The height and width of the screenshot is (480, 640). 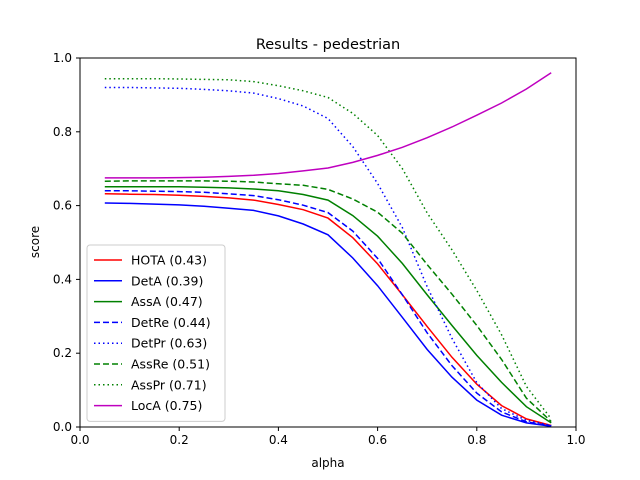 I want to click on x-axis-title: alpha, so click(x=327, y=463).